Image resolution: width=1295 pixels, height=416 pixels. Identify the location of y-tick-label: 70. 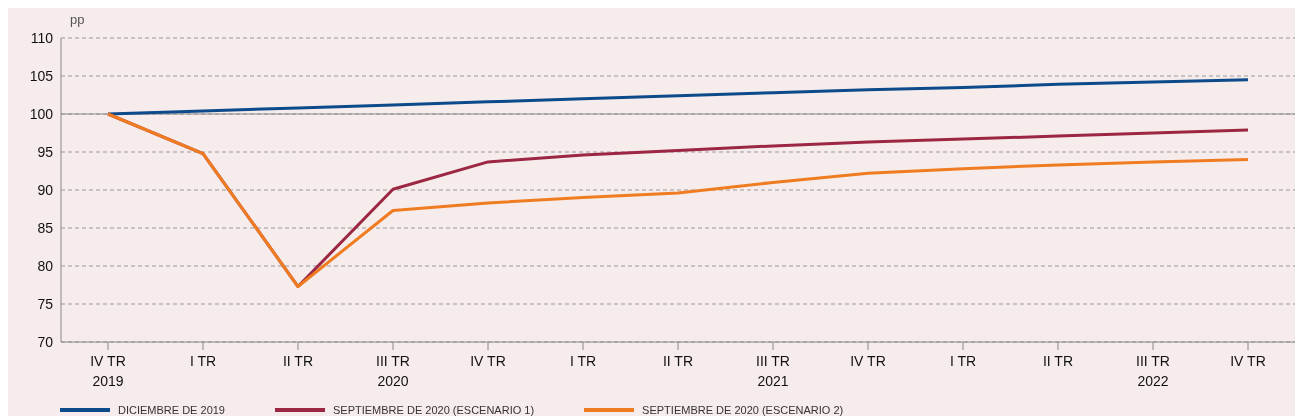
(45, 341).